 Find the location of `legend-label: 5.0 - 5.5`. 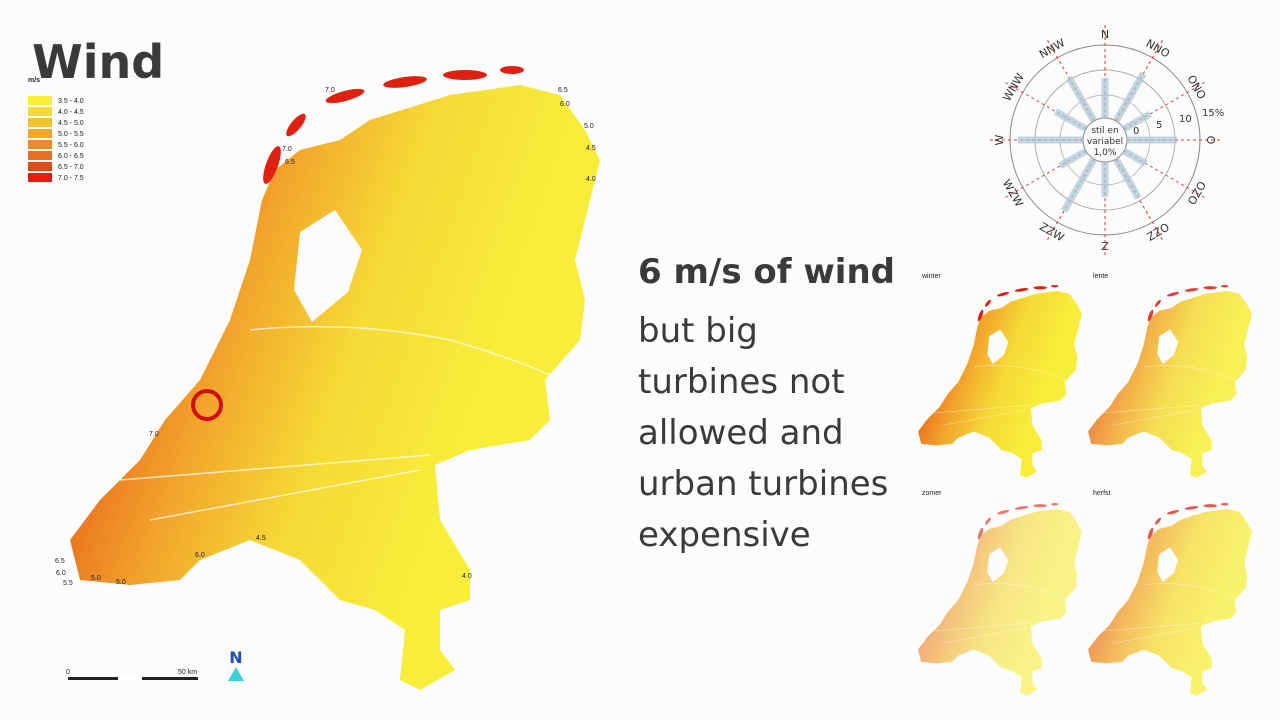

legend-label: 5.0 - 5.5 is located at coordinates (71, 134).